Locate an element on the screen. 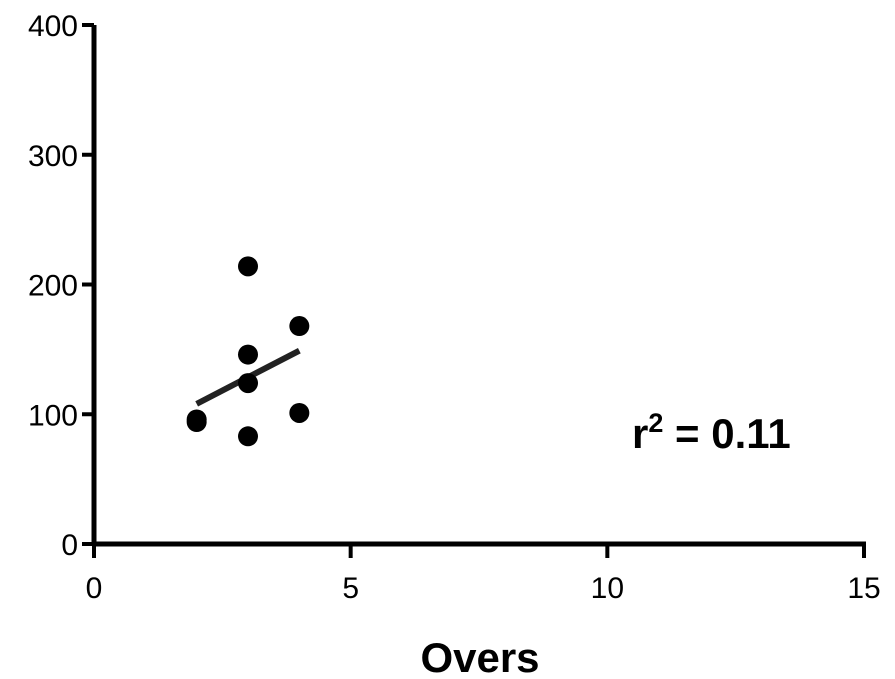 The height and width of the screenshot is (679, 895). y-tick-label: 100 is located at coordinates (53, 415).